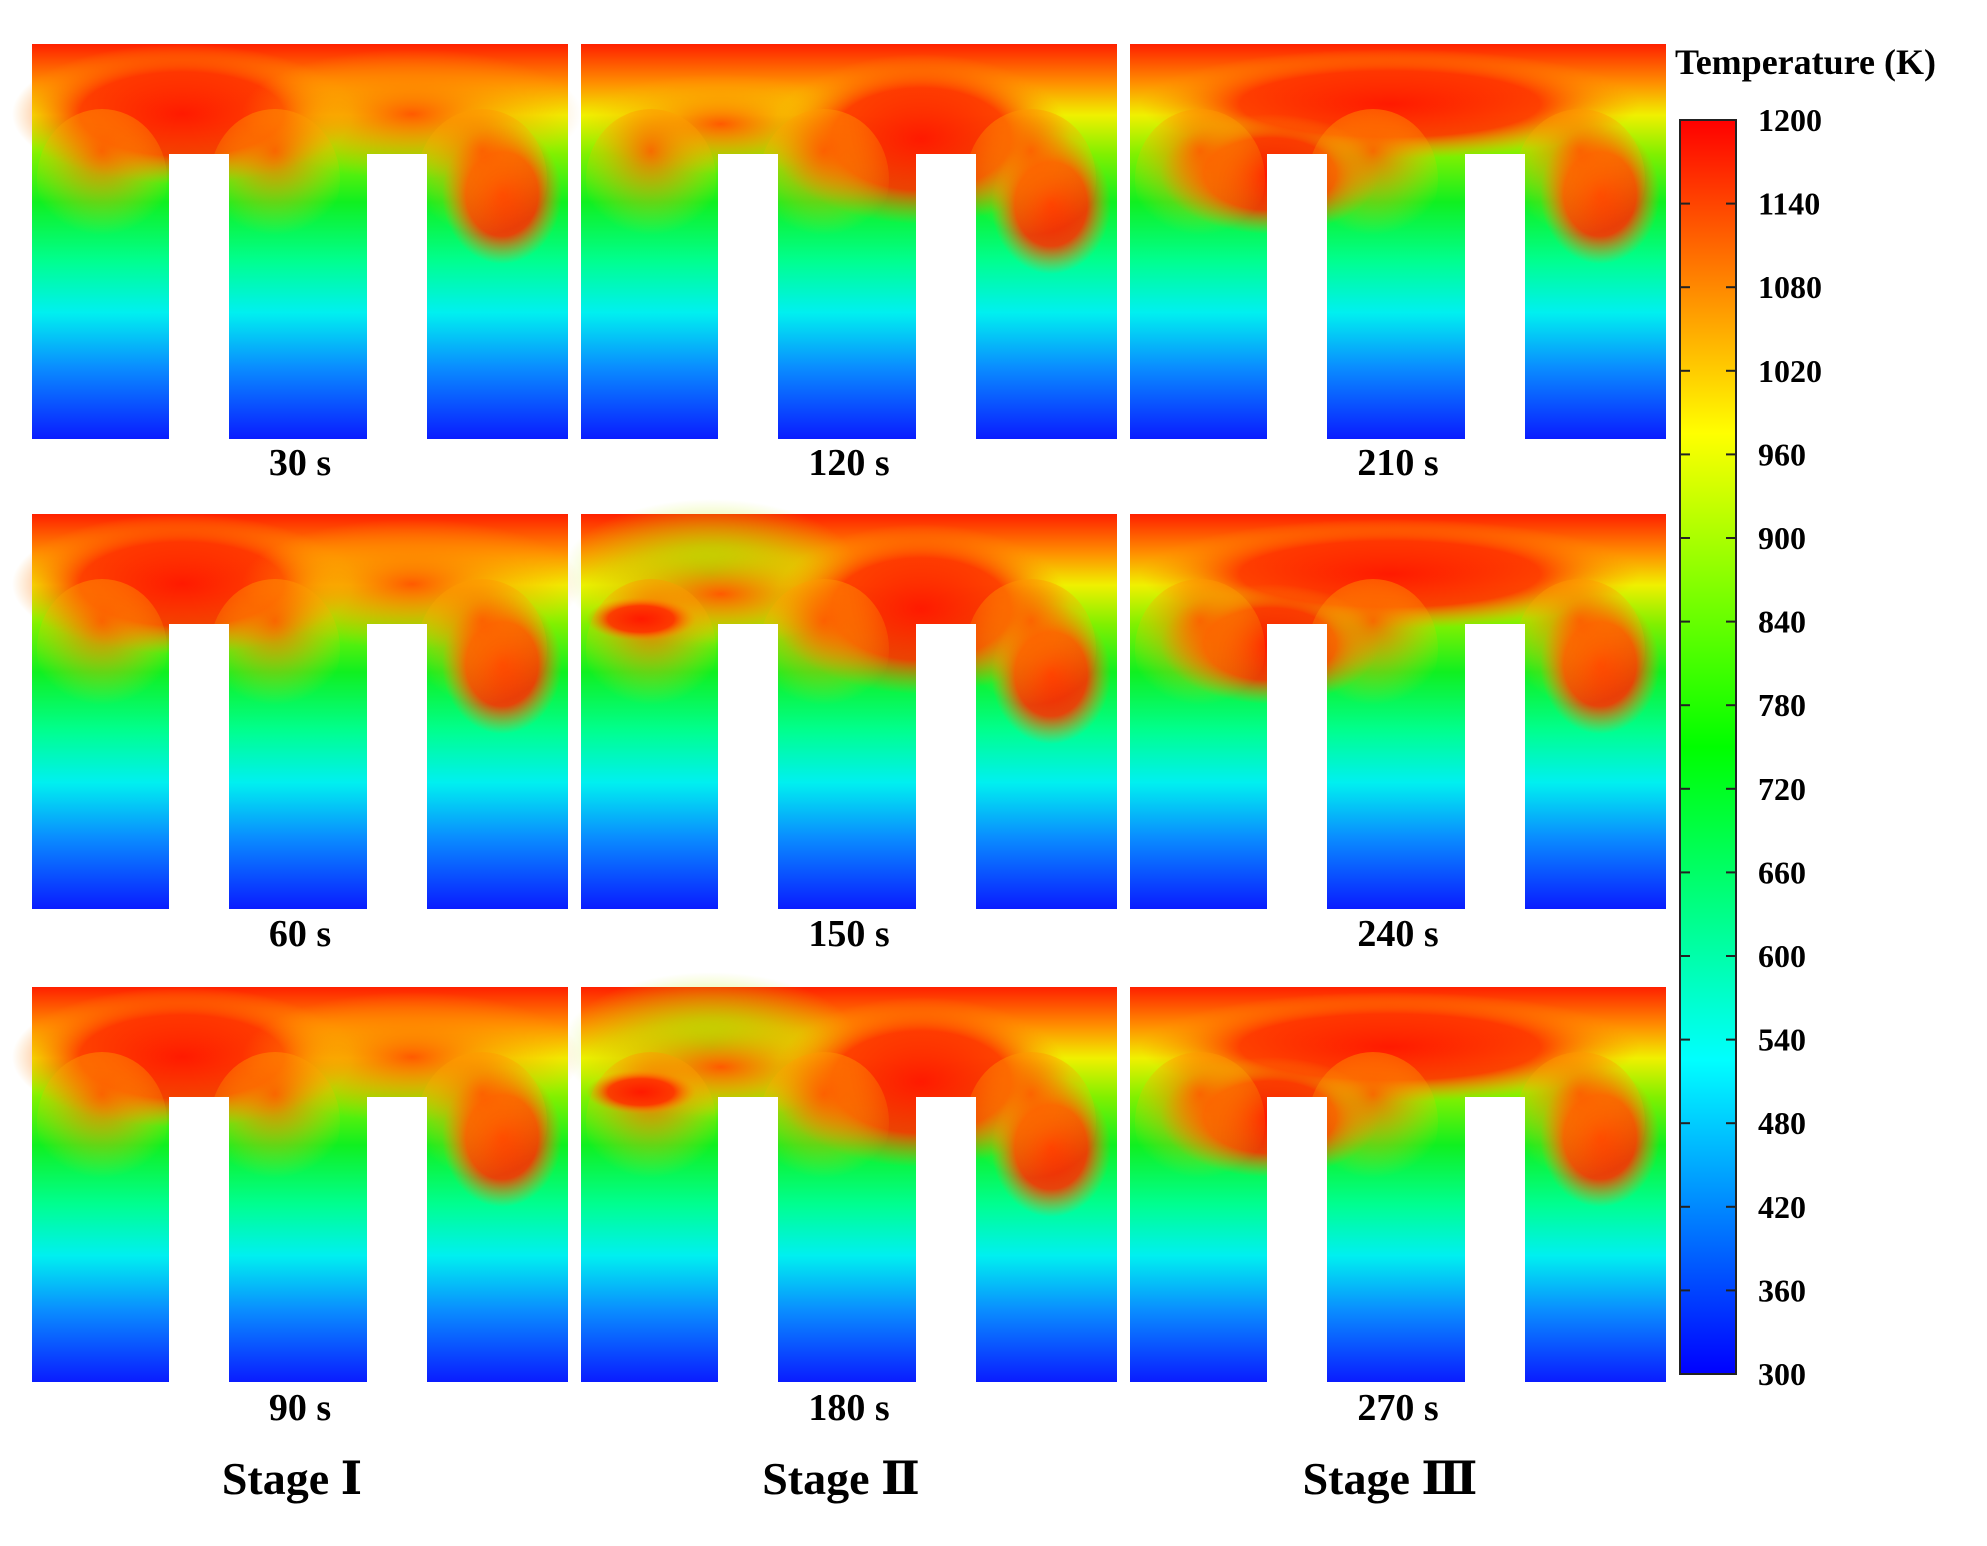 The image size is (1987, 1546). What do you see at coordinates (1782, 956) in the screenshot?
I see `colorbar-tick-label: 600` at bounding box center [1782, 956].